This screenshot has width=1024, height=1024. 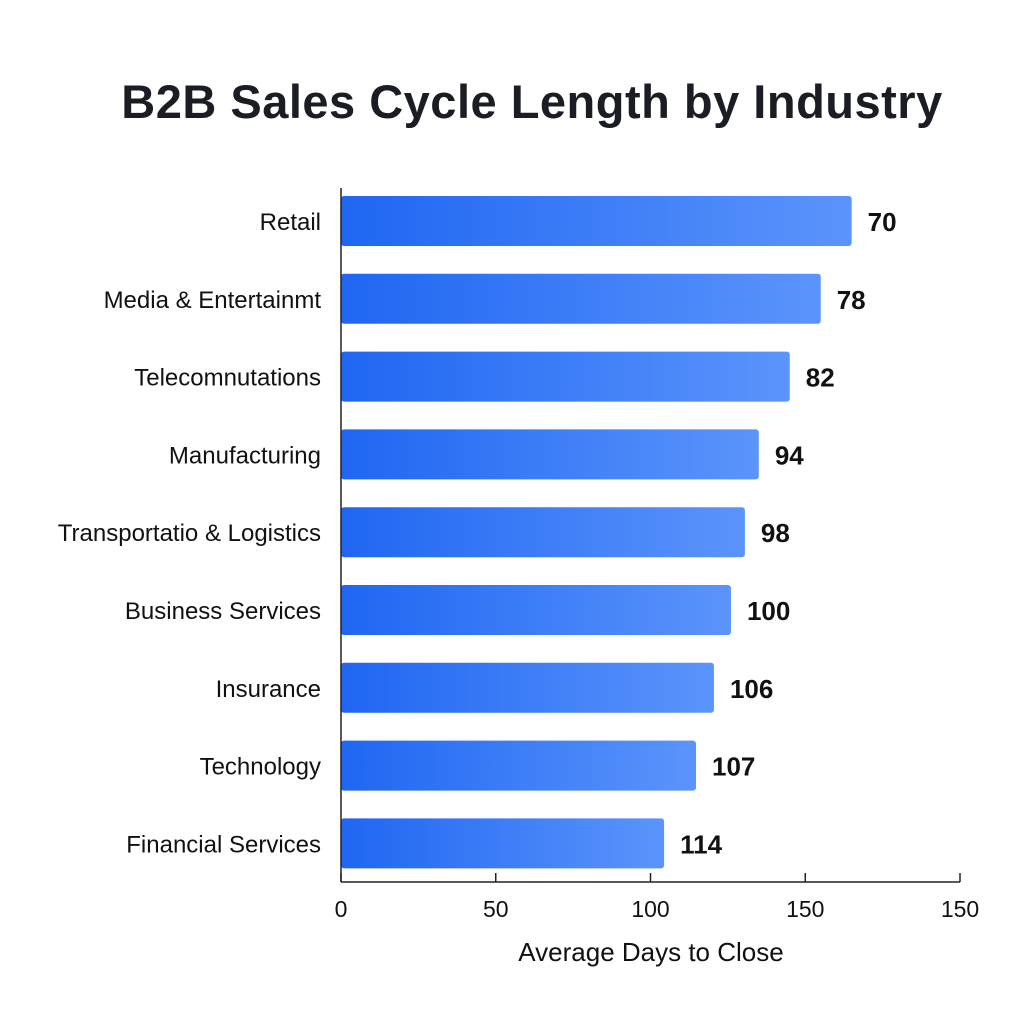 What do you see at coordinates (751, 689) in the screenshot?
I see `value-label: 106` at bounding box center [751, 689].